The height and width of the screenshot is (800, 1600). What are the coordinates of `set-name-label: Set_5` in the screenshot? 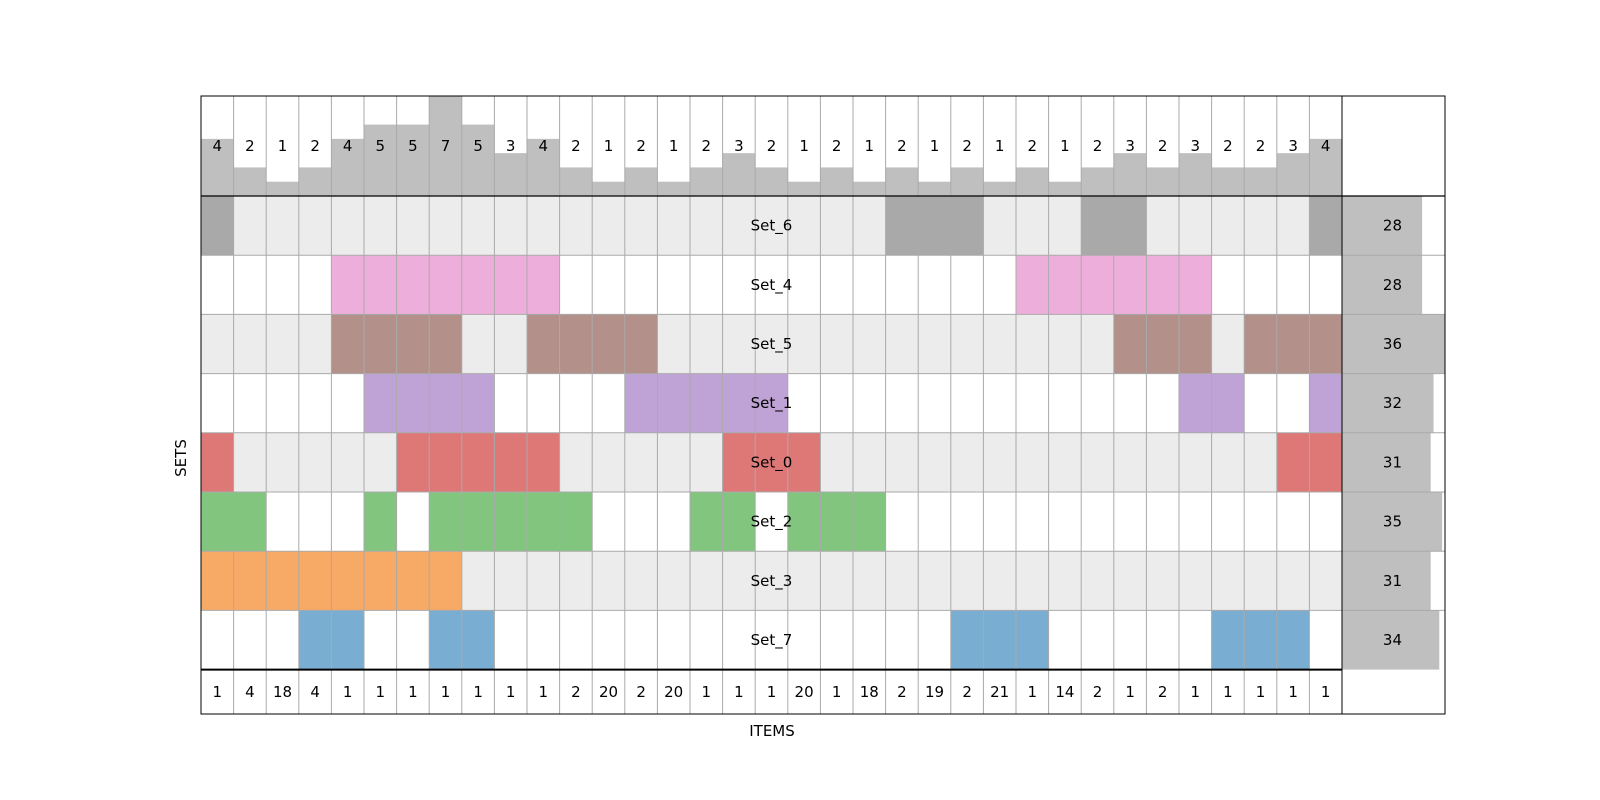 It's located at (772, 344).